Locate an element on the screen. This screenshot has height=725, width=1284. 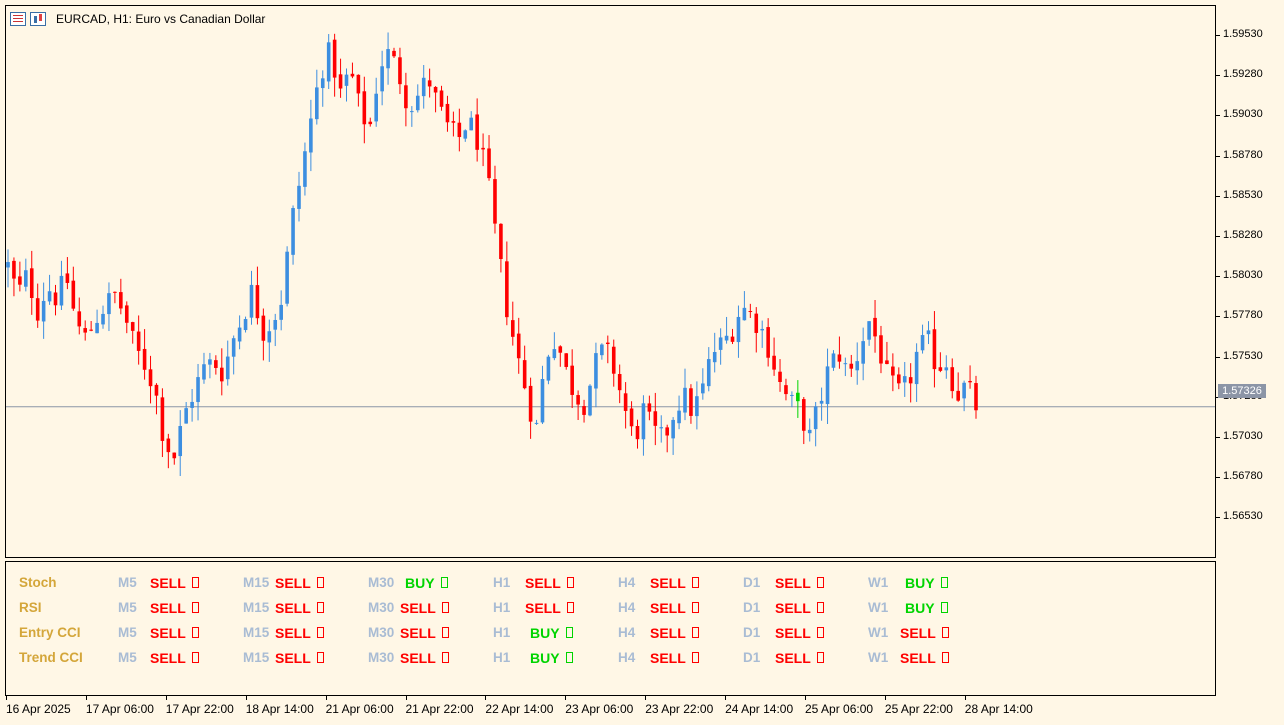
indicator-name: Stoch is located at coordinates (38, 582).